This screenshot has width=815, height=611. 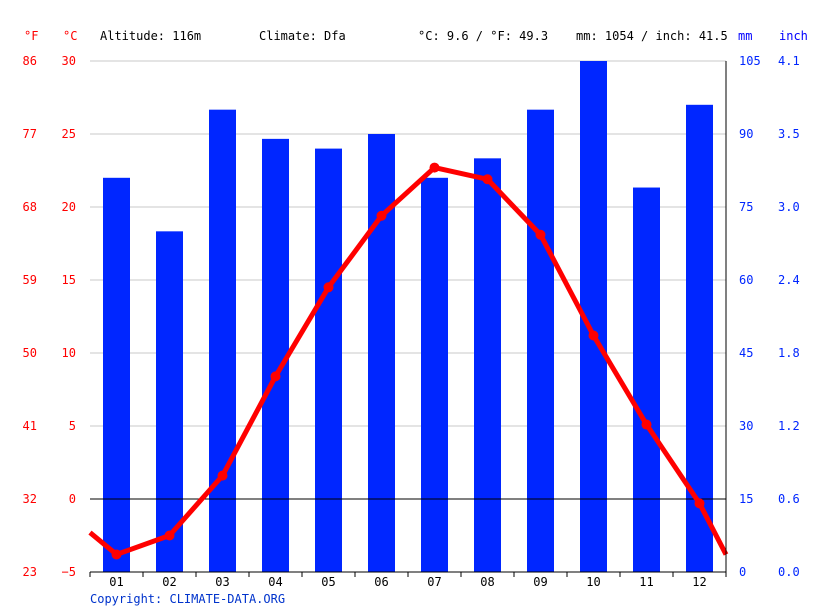 I want to click on mm-tick-label: 45, so click(x=746, y=353).